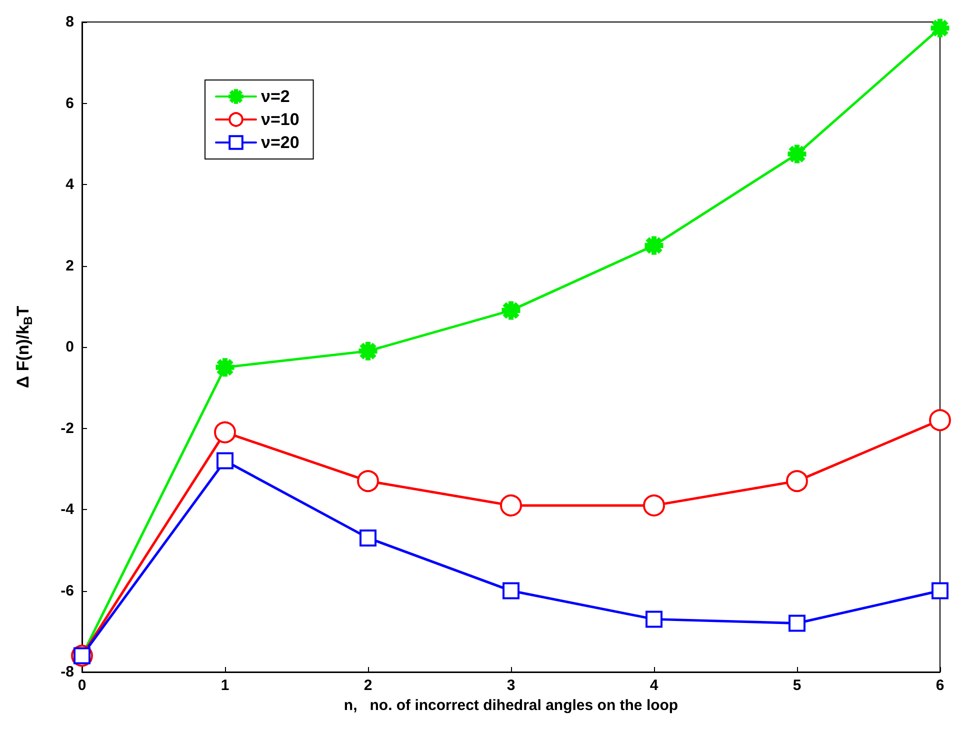  Describe the element at coordinates (67, 591) in the screenshot. I see `y-tick-label: -6` at that location.